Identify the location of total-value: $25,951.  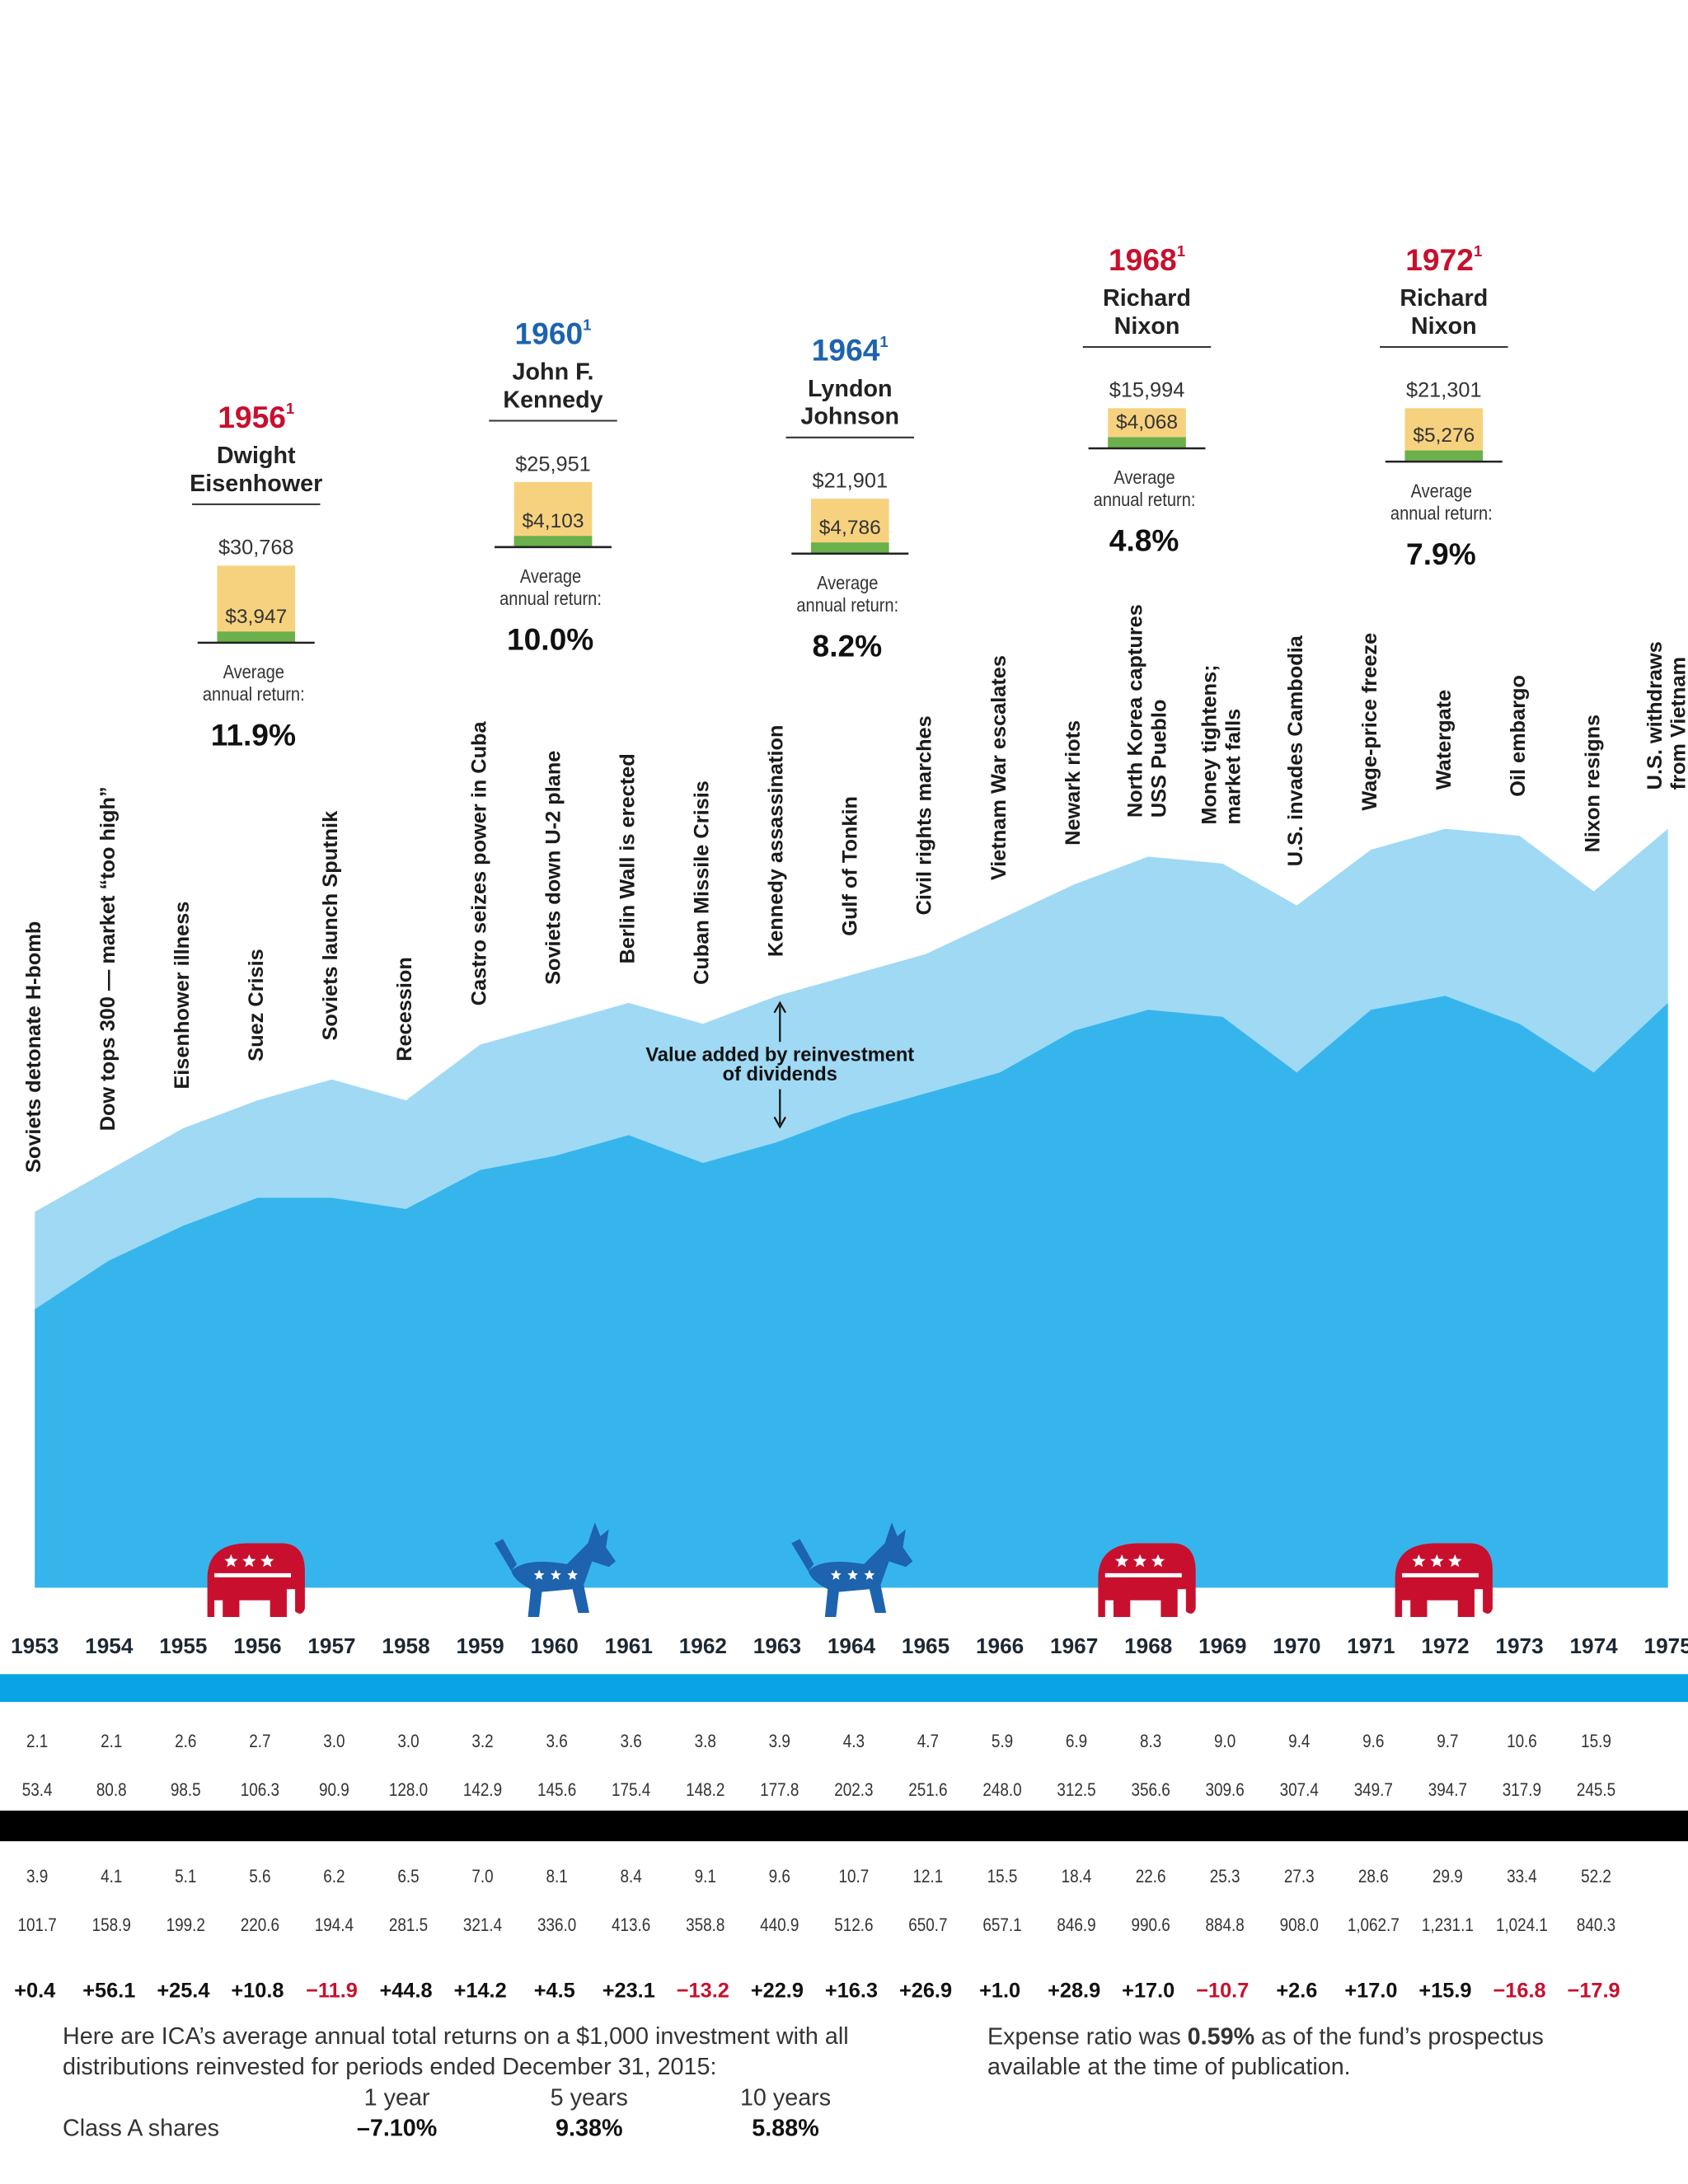
(553, 464).